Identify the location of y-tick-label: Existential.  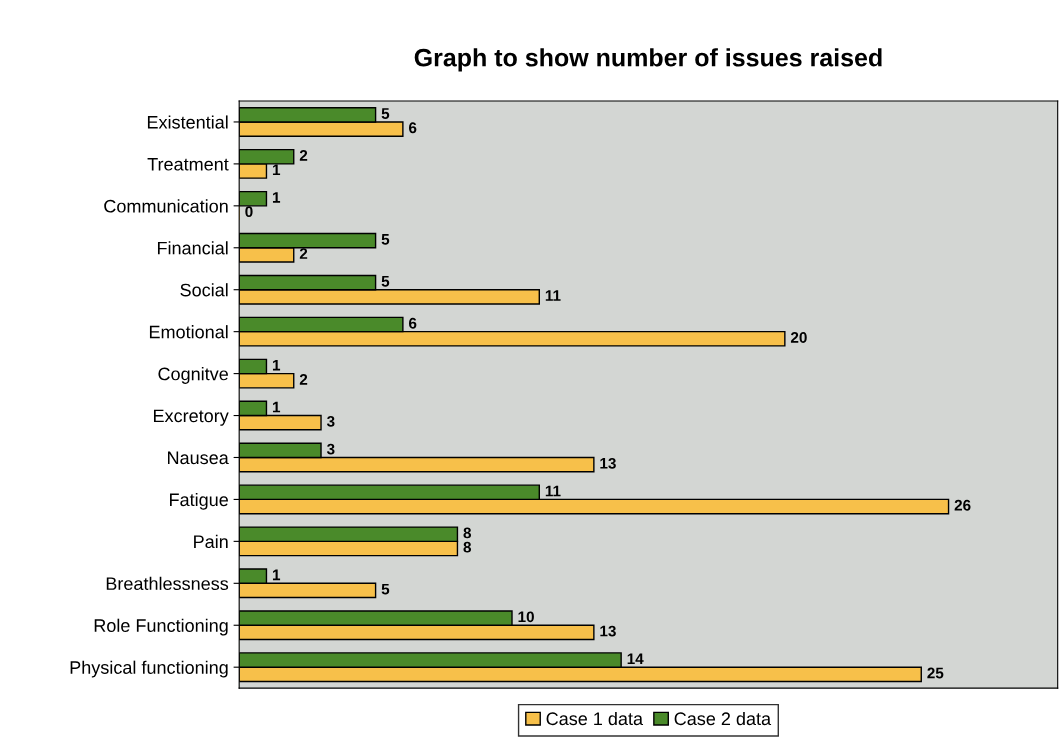
(187, 122).